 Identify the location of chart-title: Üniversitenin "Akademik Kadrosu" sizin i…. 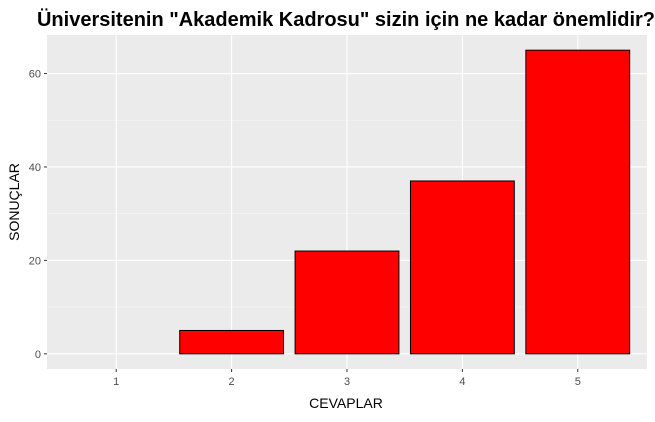
(346, 19).